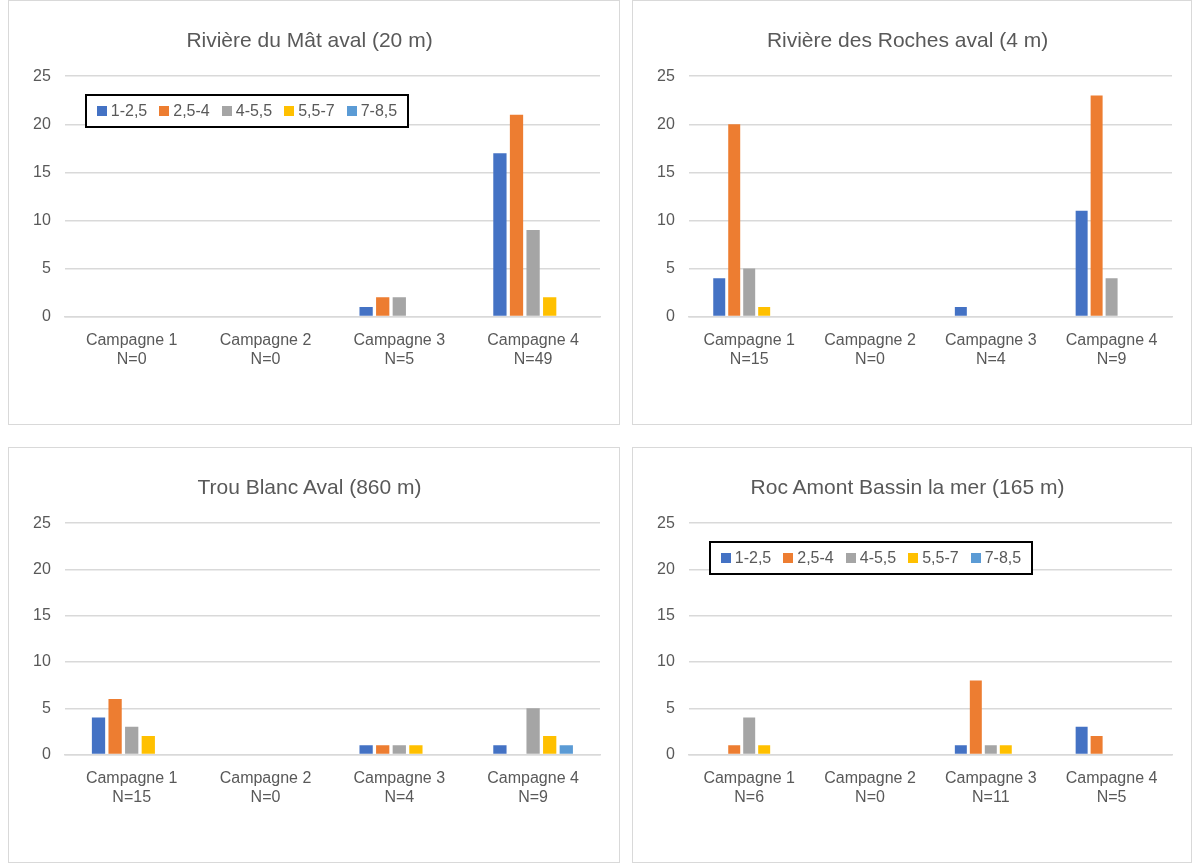  I want to click on x-tick-label: Campagne 1 N=6, so click(749, 786).